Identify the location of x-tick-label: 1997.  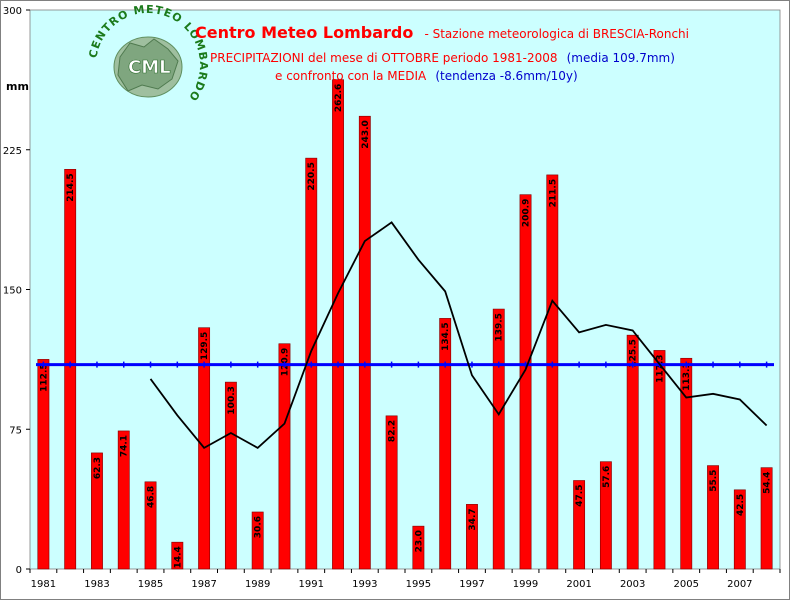
(471, 584).